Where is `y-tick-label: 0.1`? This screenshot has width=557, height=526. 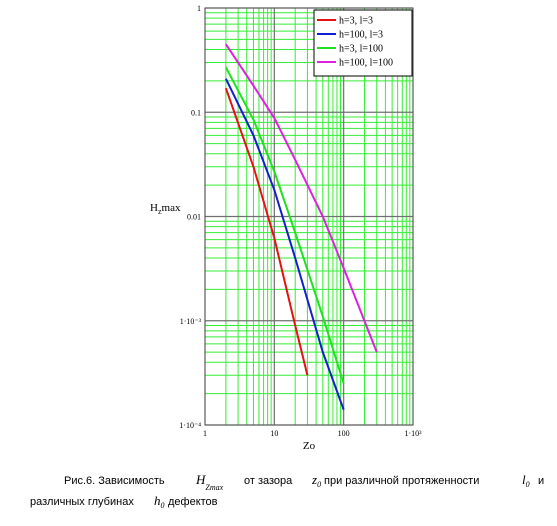
y-tick-label: 0.1 is located at coordinates (196, 112).